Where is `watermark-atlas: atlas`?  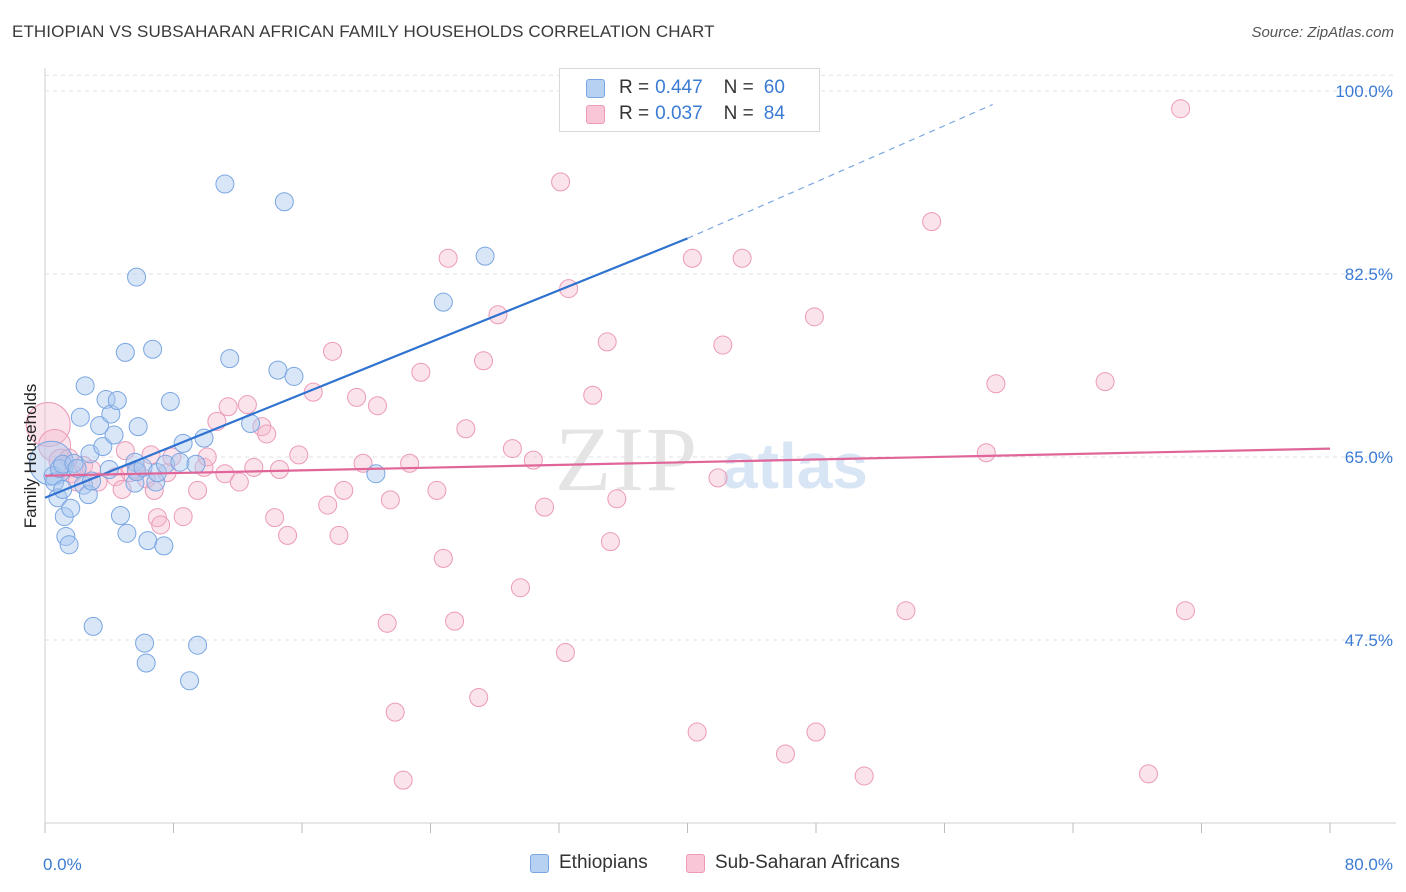 watermark-atlas: atlas is located at coordinates (795, 466).